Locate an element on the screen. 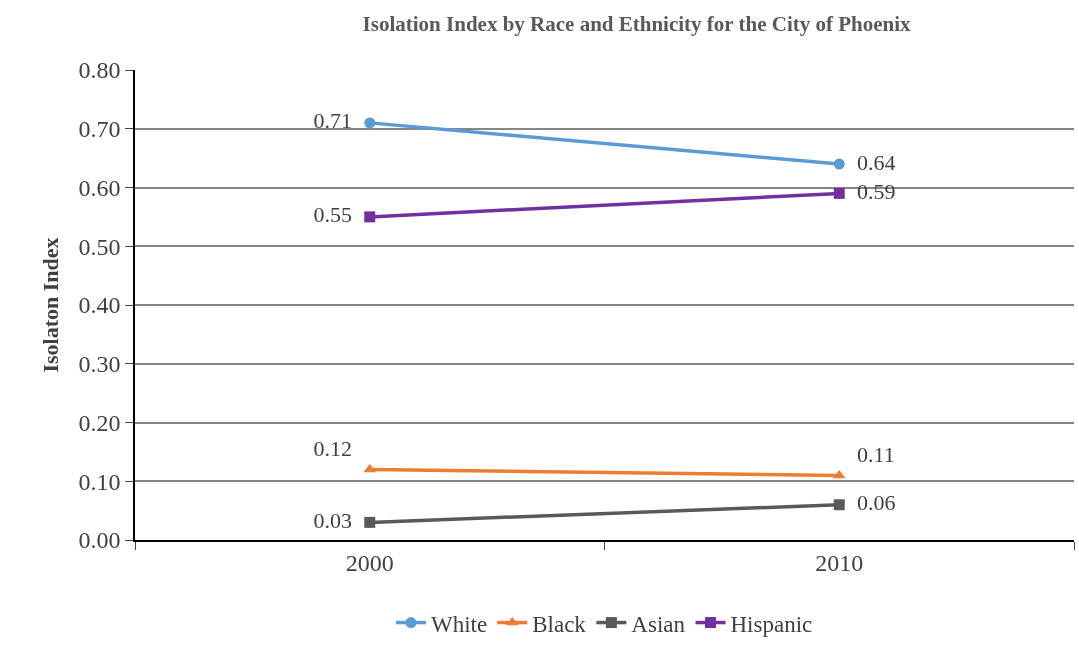  data-label: 0.06 is located at coordinates (871, 503).